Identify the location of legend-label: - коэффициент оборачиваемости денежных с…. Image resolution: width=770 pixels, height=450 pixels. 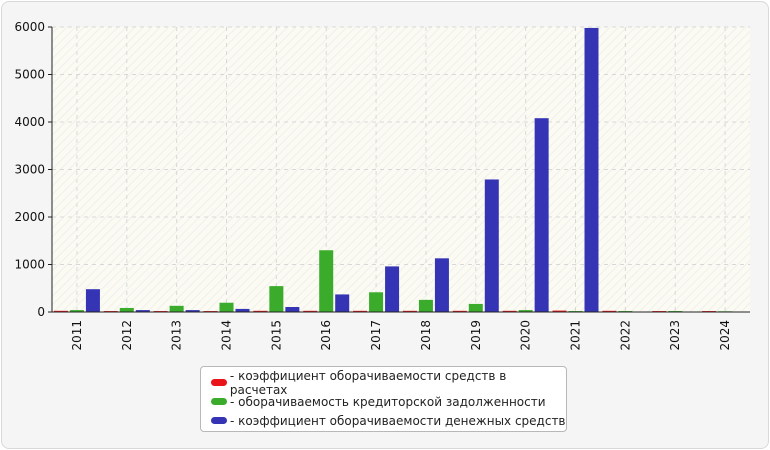
(398, 420).